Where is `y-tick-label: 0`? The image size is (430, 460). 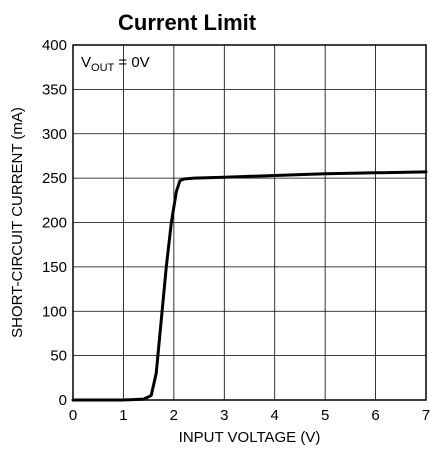
y-tick-label: 0 is located at coordinates (63, 400).